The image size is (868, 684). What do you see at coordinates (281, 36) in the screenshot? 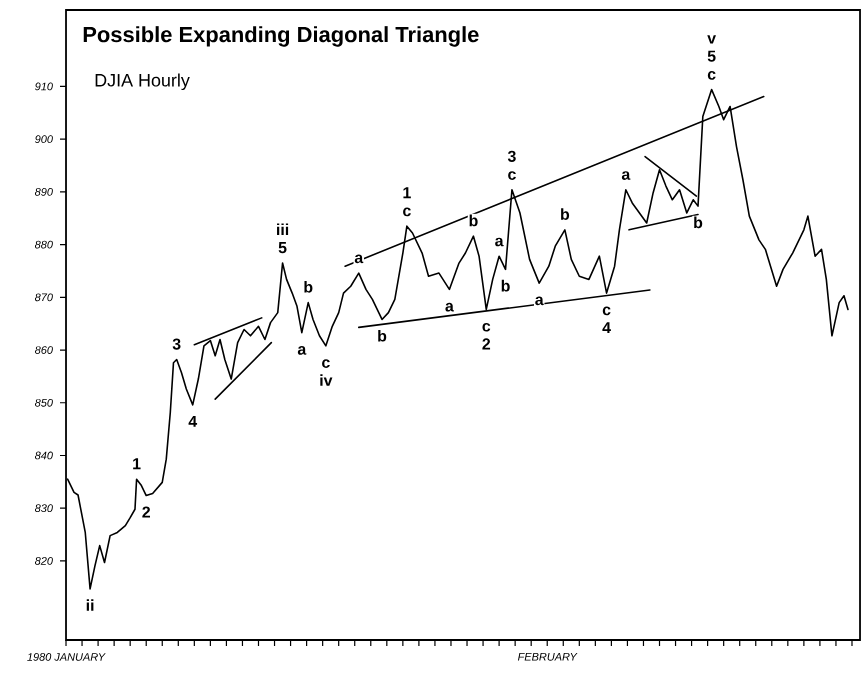
I see `text: Possible Expanding Diagonal Triangle` at bounding box center [281, 36].